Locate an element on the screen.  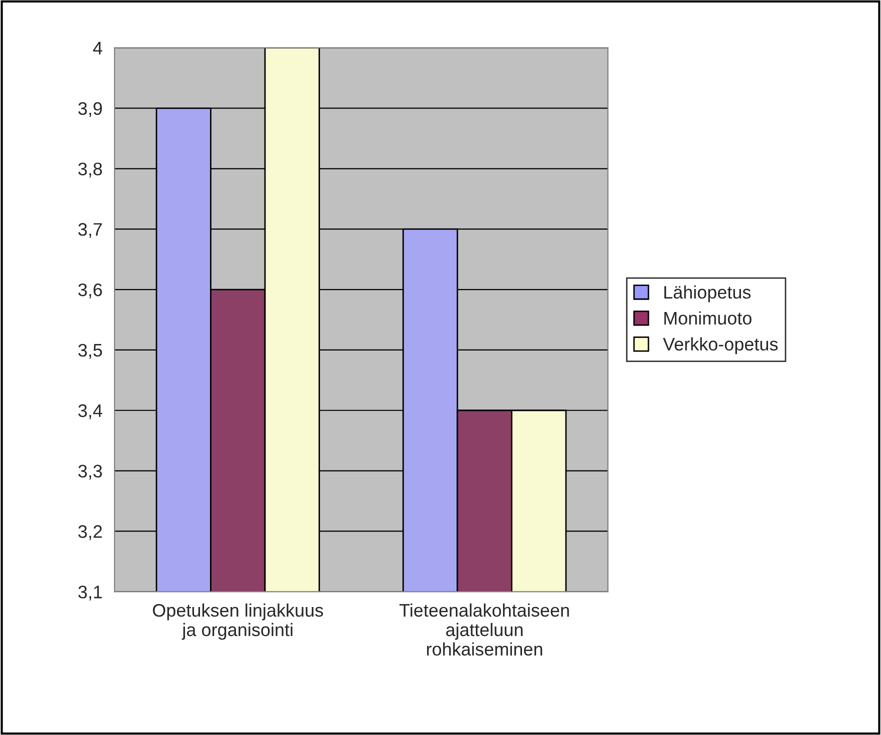
y-tick-label: 3,8 is located at coordinates (90, 170).